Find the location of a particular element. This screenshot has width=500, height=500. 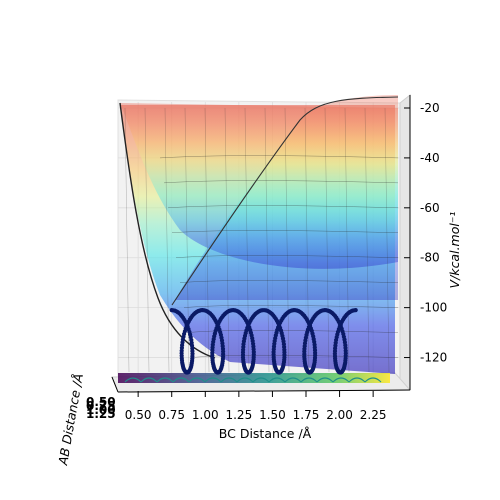

x-axis-label: BC Distance /Å is located at coordinates (265, 433).